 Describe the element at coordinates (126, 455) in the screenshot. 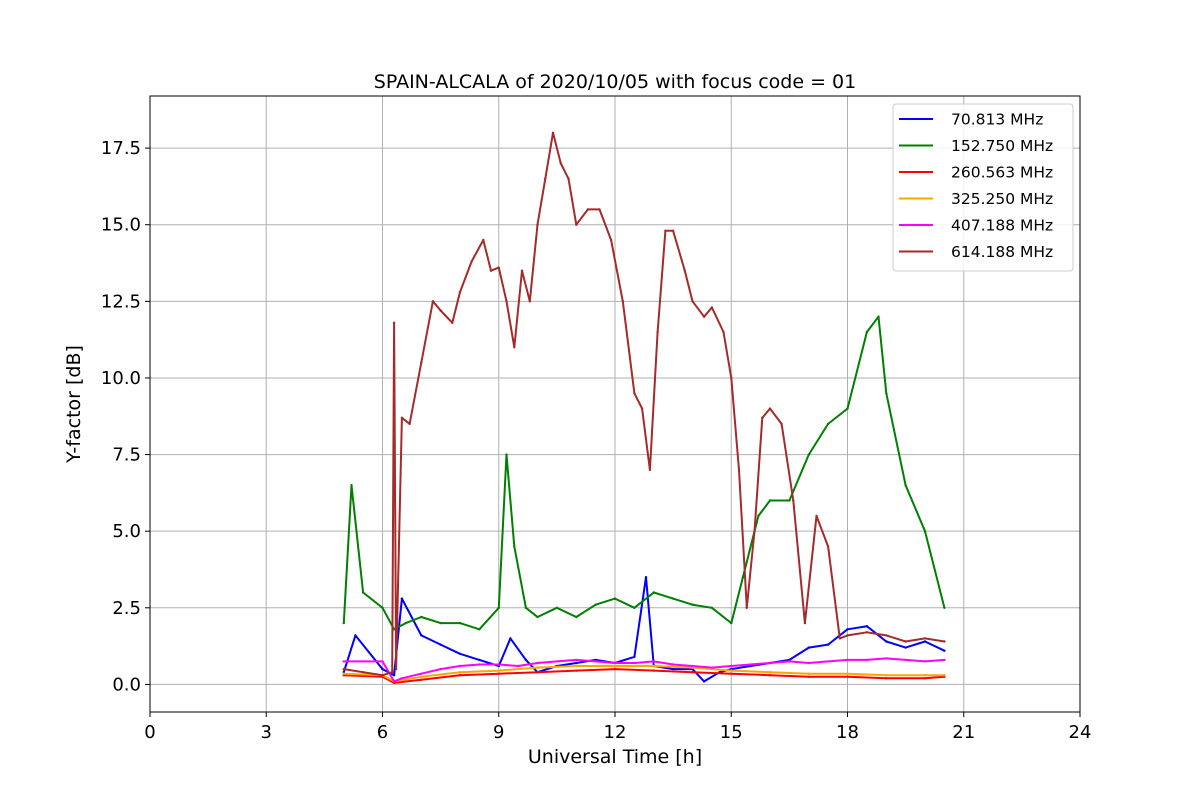

I see `y-tick-label: 7.5` at that location.